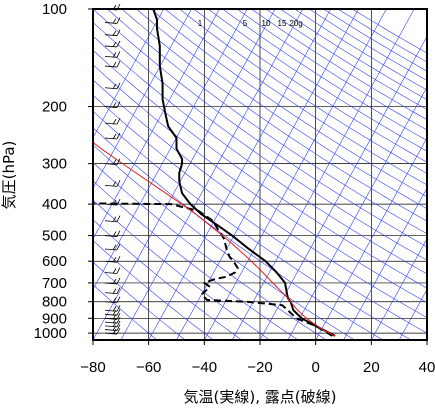 The height and width of the screenshot is (412, 435). What do you see at coordinates (54, 204) in the screenshot?
I see `y-tick-label: 400` at bounding box center [54, 204].